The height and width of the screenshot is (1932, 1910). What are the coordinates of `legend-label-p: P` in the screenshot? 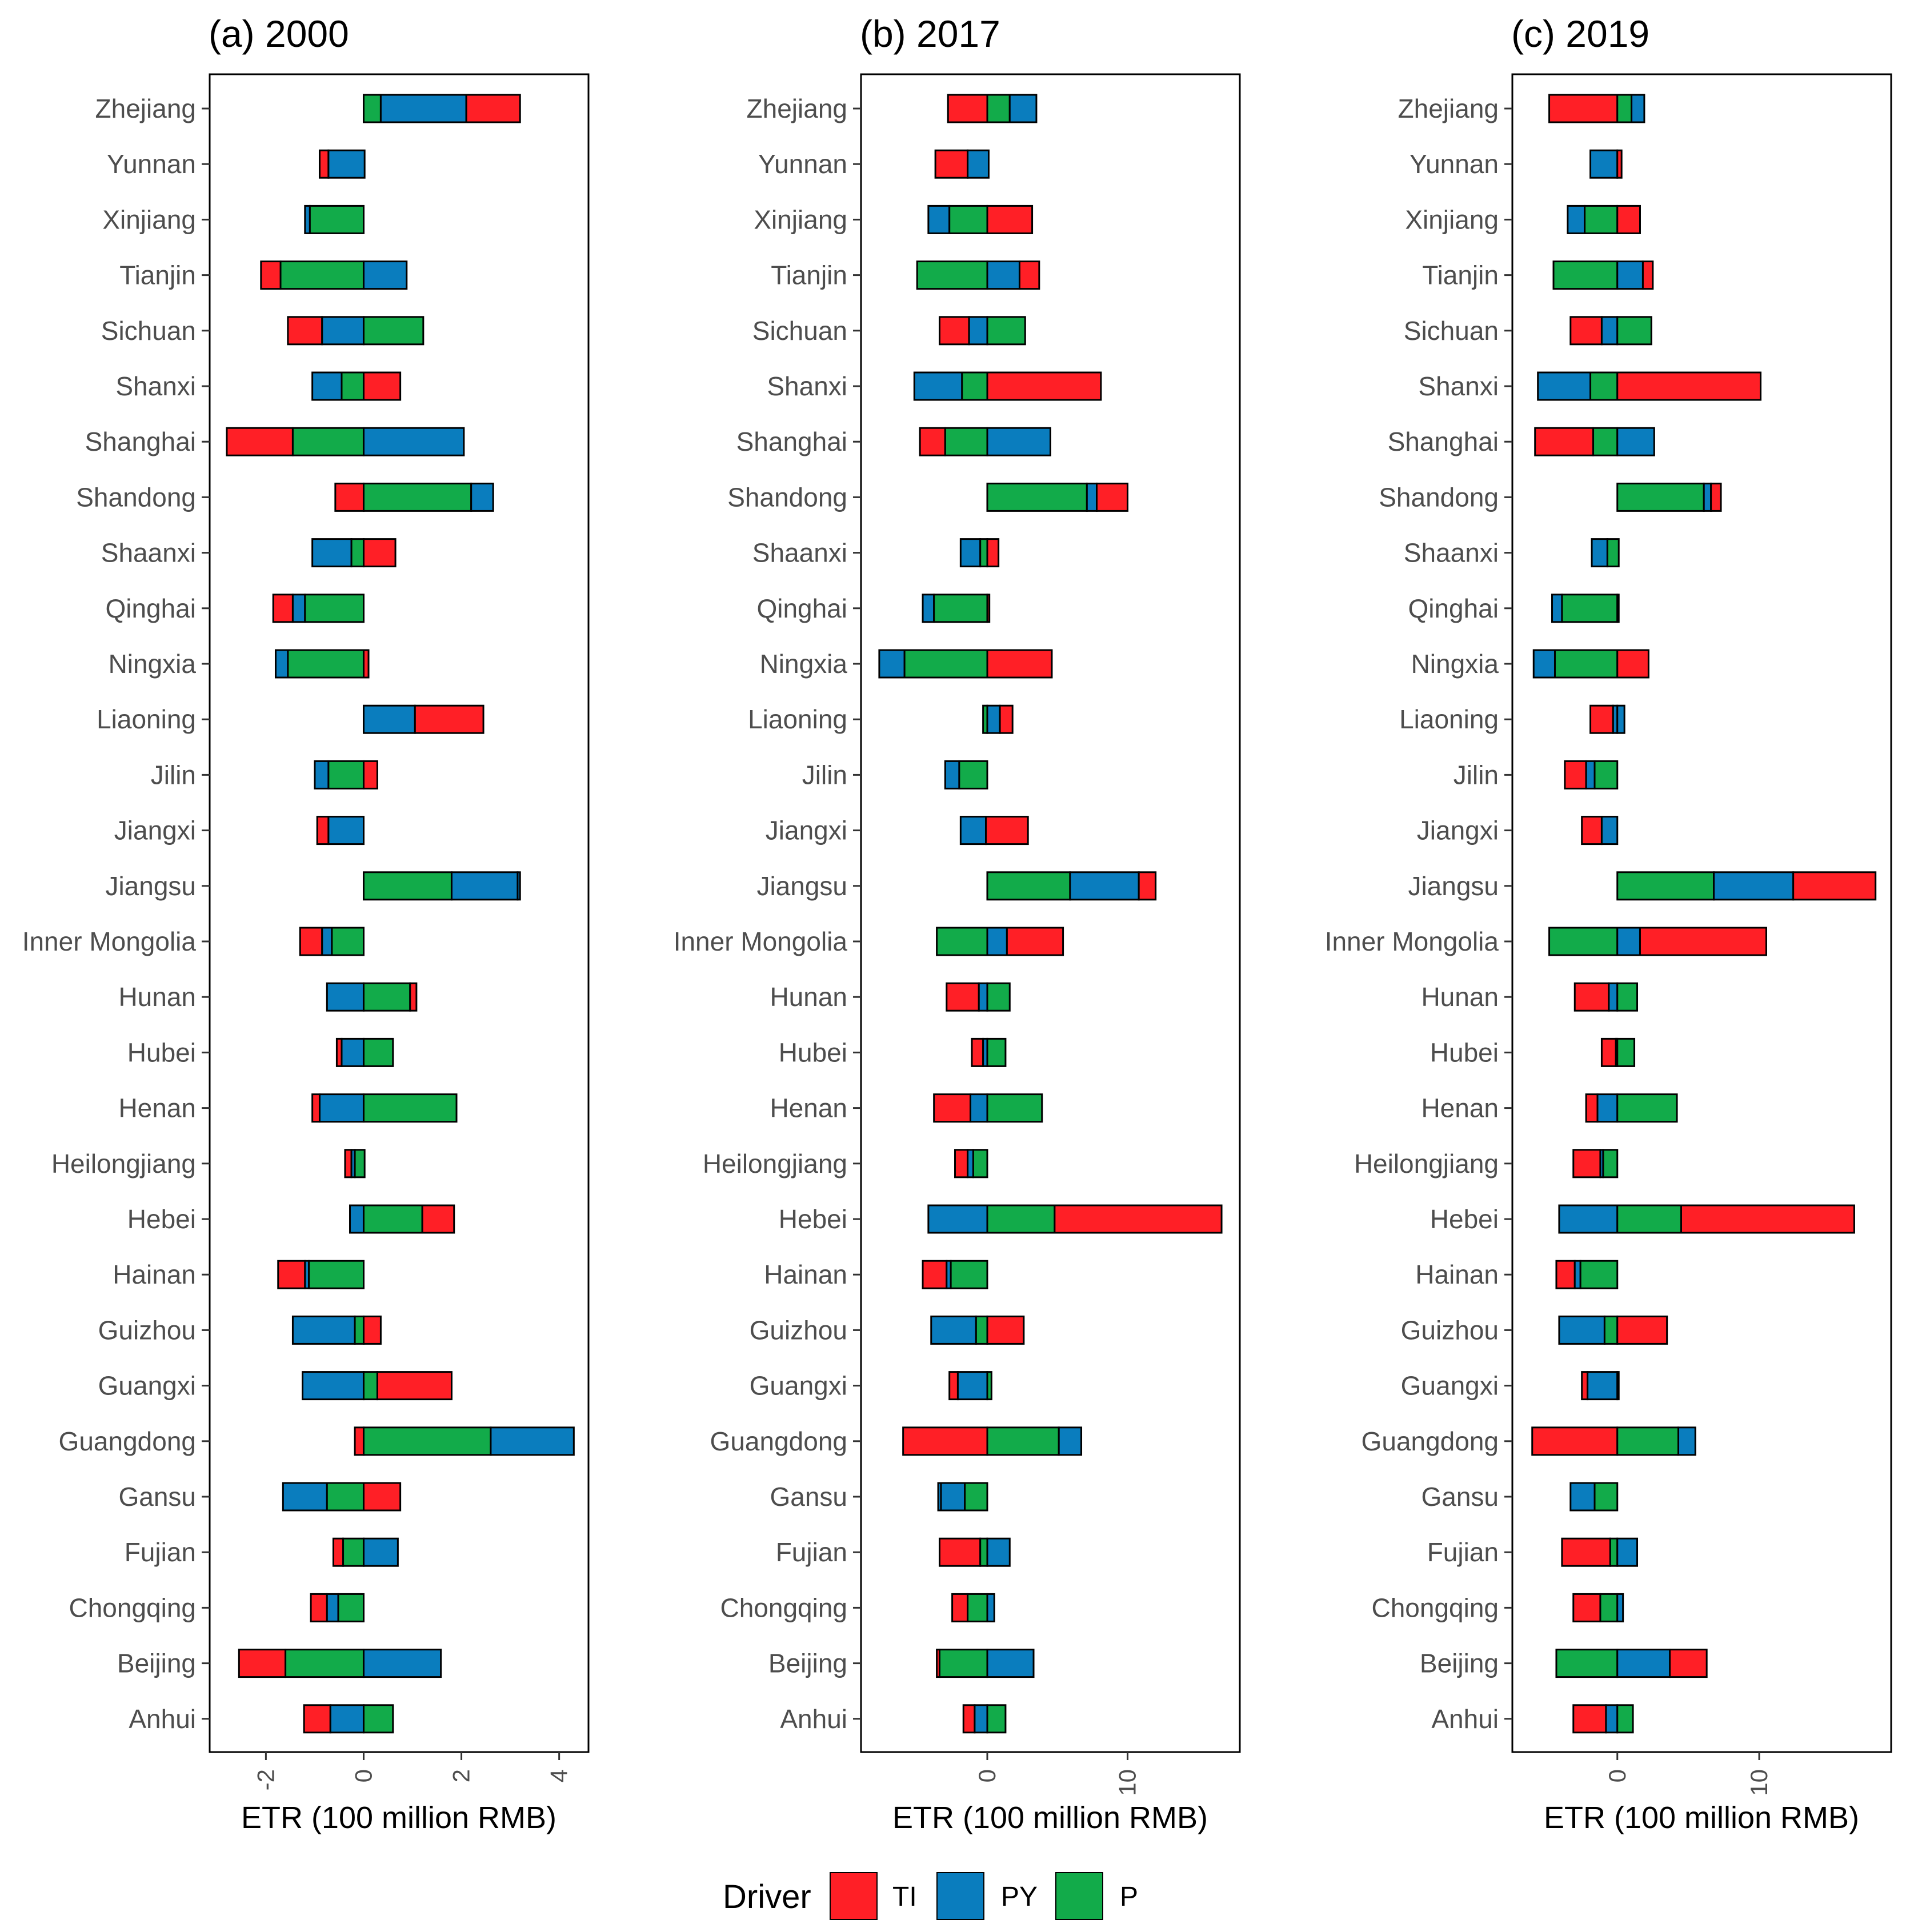 It's located at (1129, 1897).